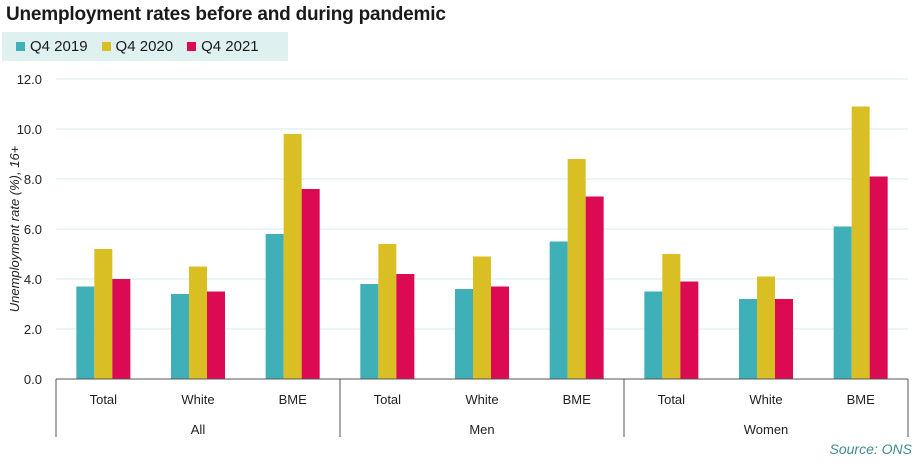 This screenshot has width=924, height=464. I want to click on legend-swatch-q4-2021, so click(192, 46).